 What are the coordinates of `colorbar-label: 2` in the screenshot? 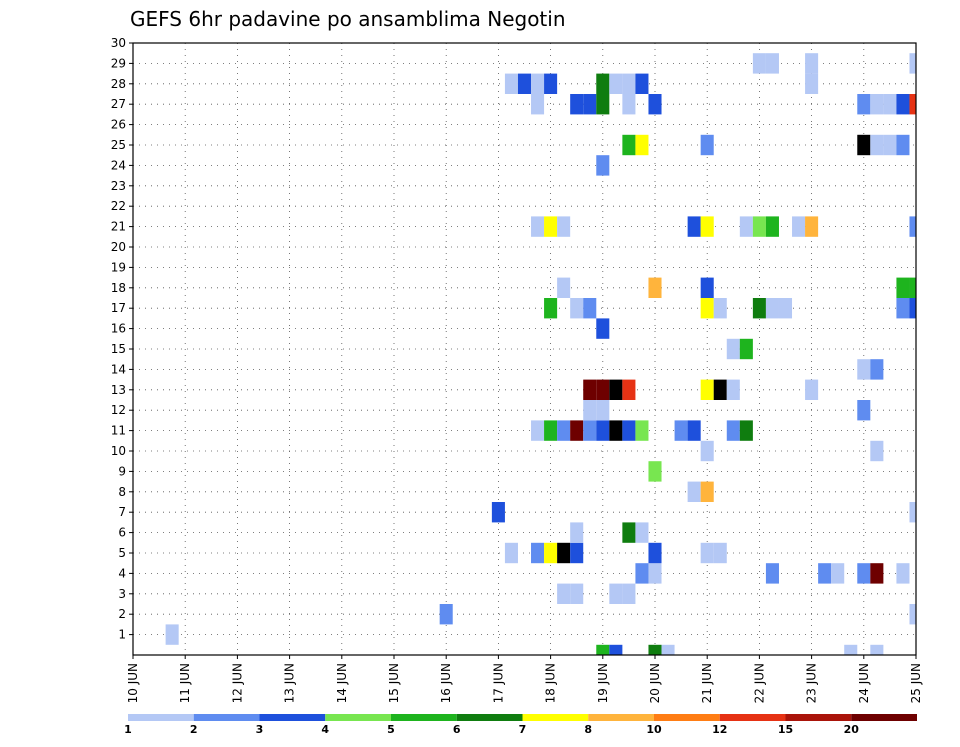 It's located at (194, 729).